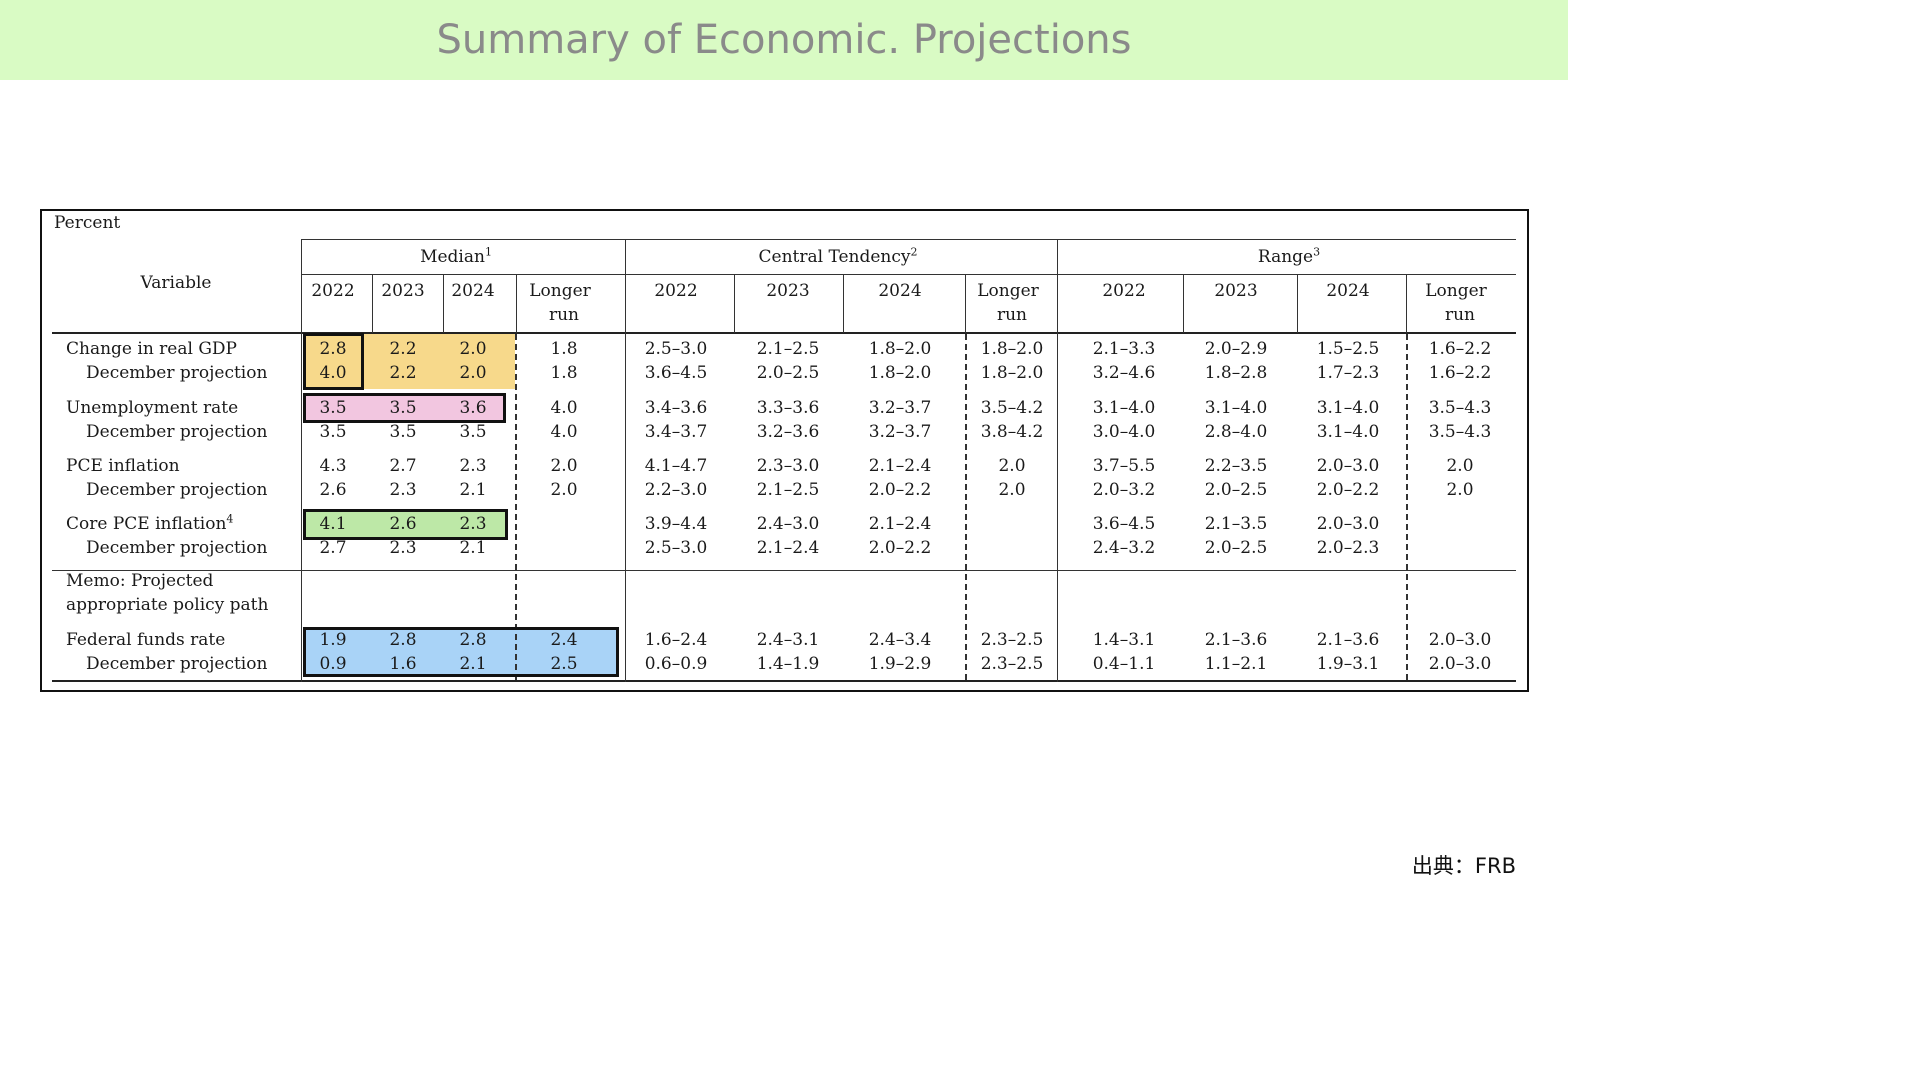 The width and height of the screenshot is (1920, 1080). Describe the element at coordinates (900, 640) in the screenshot. I see `central-tendency-value: 2.4–3.4` at that location.